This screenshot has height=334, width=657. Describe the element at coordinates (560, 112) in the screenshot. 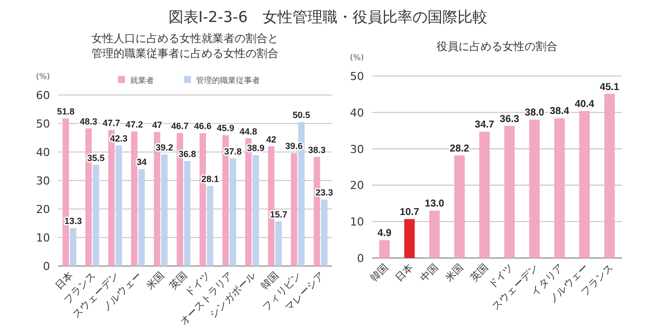

I see `data-label: 38.4` at that location.